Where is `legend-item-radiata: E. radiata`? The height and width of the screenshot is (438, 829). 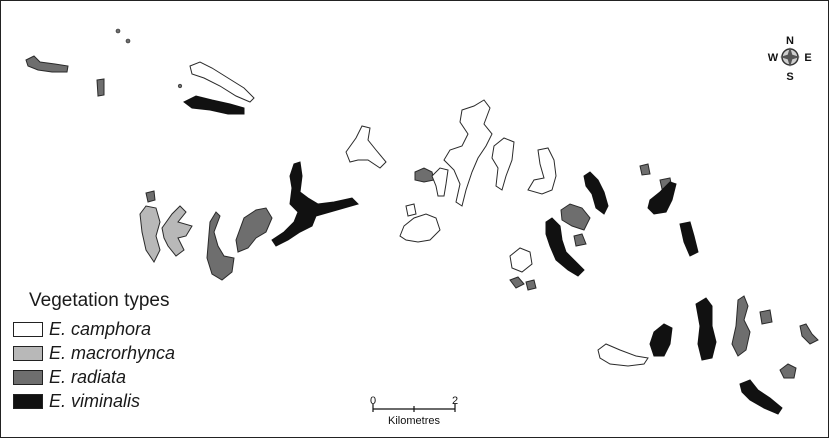 legend-item-radiata: E. radiata is located at coordinates (94, 377).